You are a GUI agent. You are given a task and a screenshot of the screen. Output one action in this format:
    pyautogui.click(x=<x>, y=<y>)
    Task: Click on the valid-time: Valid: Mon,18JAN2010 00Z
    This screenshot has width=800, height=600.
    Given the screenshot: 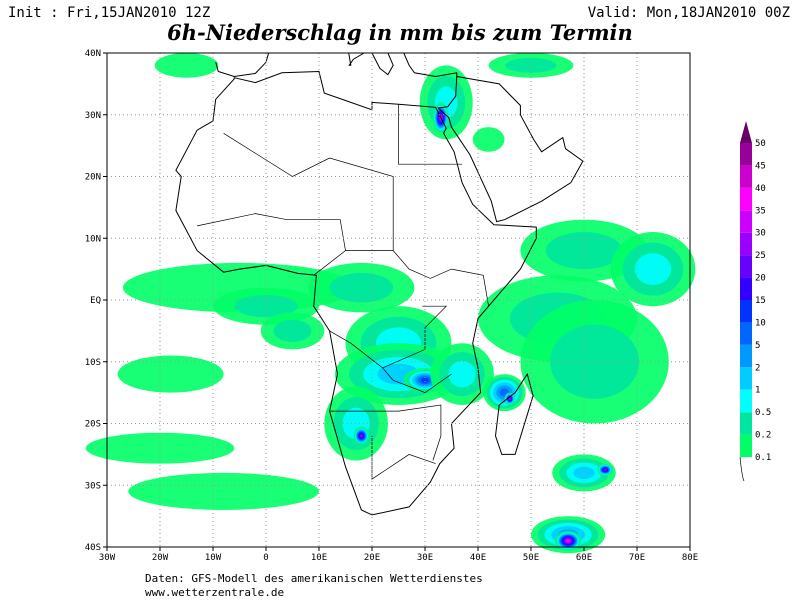 What is the action you would take?
    pyautogui.click(x=689, y=13)
    